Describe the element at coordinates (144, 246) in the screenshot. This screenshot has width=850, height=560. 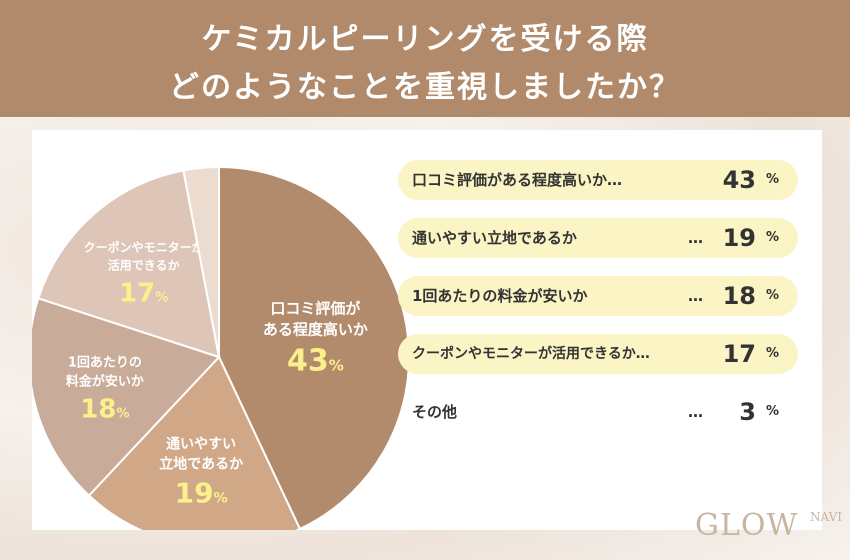
I see `pie-label-4-line-1: クーポンやモニターが` at that location.